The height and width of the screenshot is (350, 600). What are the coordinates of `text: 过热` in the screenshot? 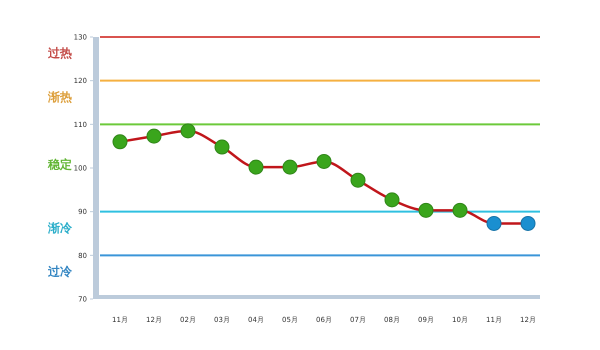 It's located at (59, 53).